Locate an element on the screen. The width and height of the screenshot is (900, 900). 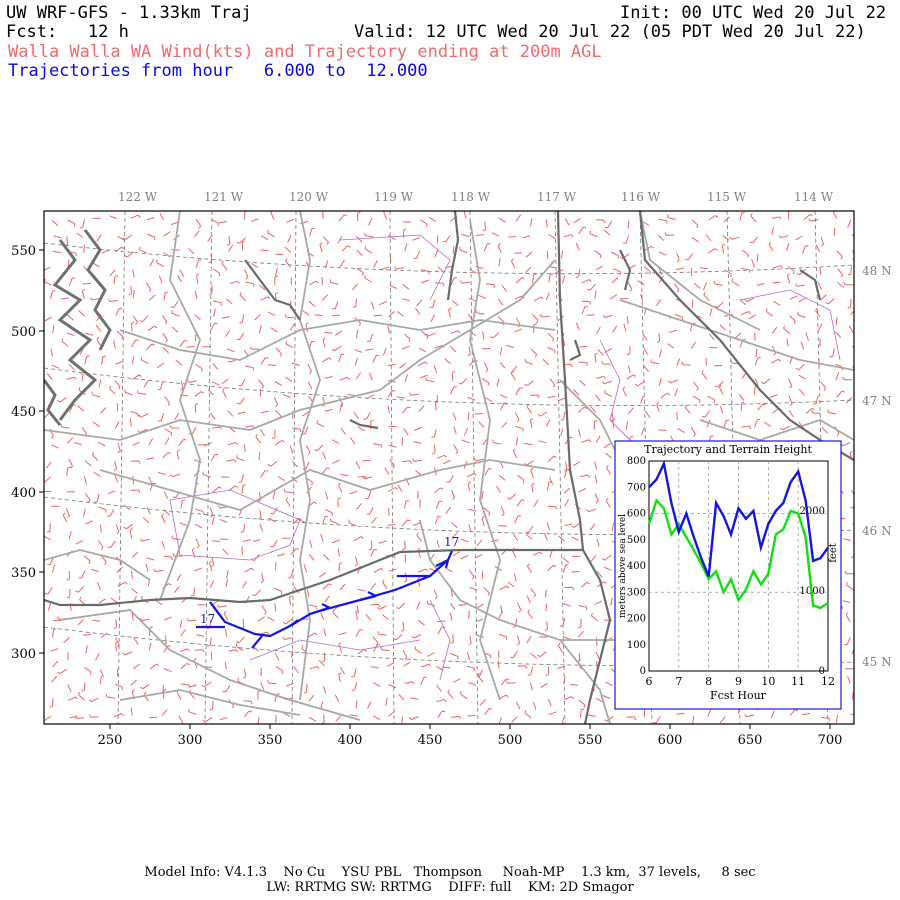
lon-label: 116 W is located at coordinates (641, 197).